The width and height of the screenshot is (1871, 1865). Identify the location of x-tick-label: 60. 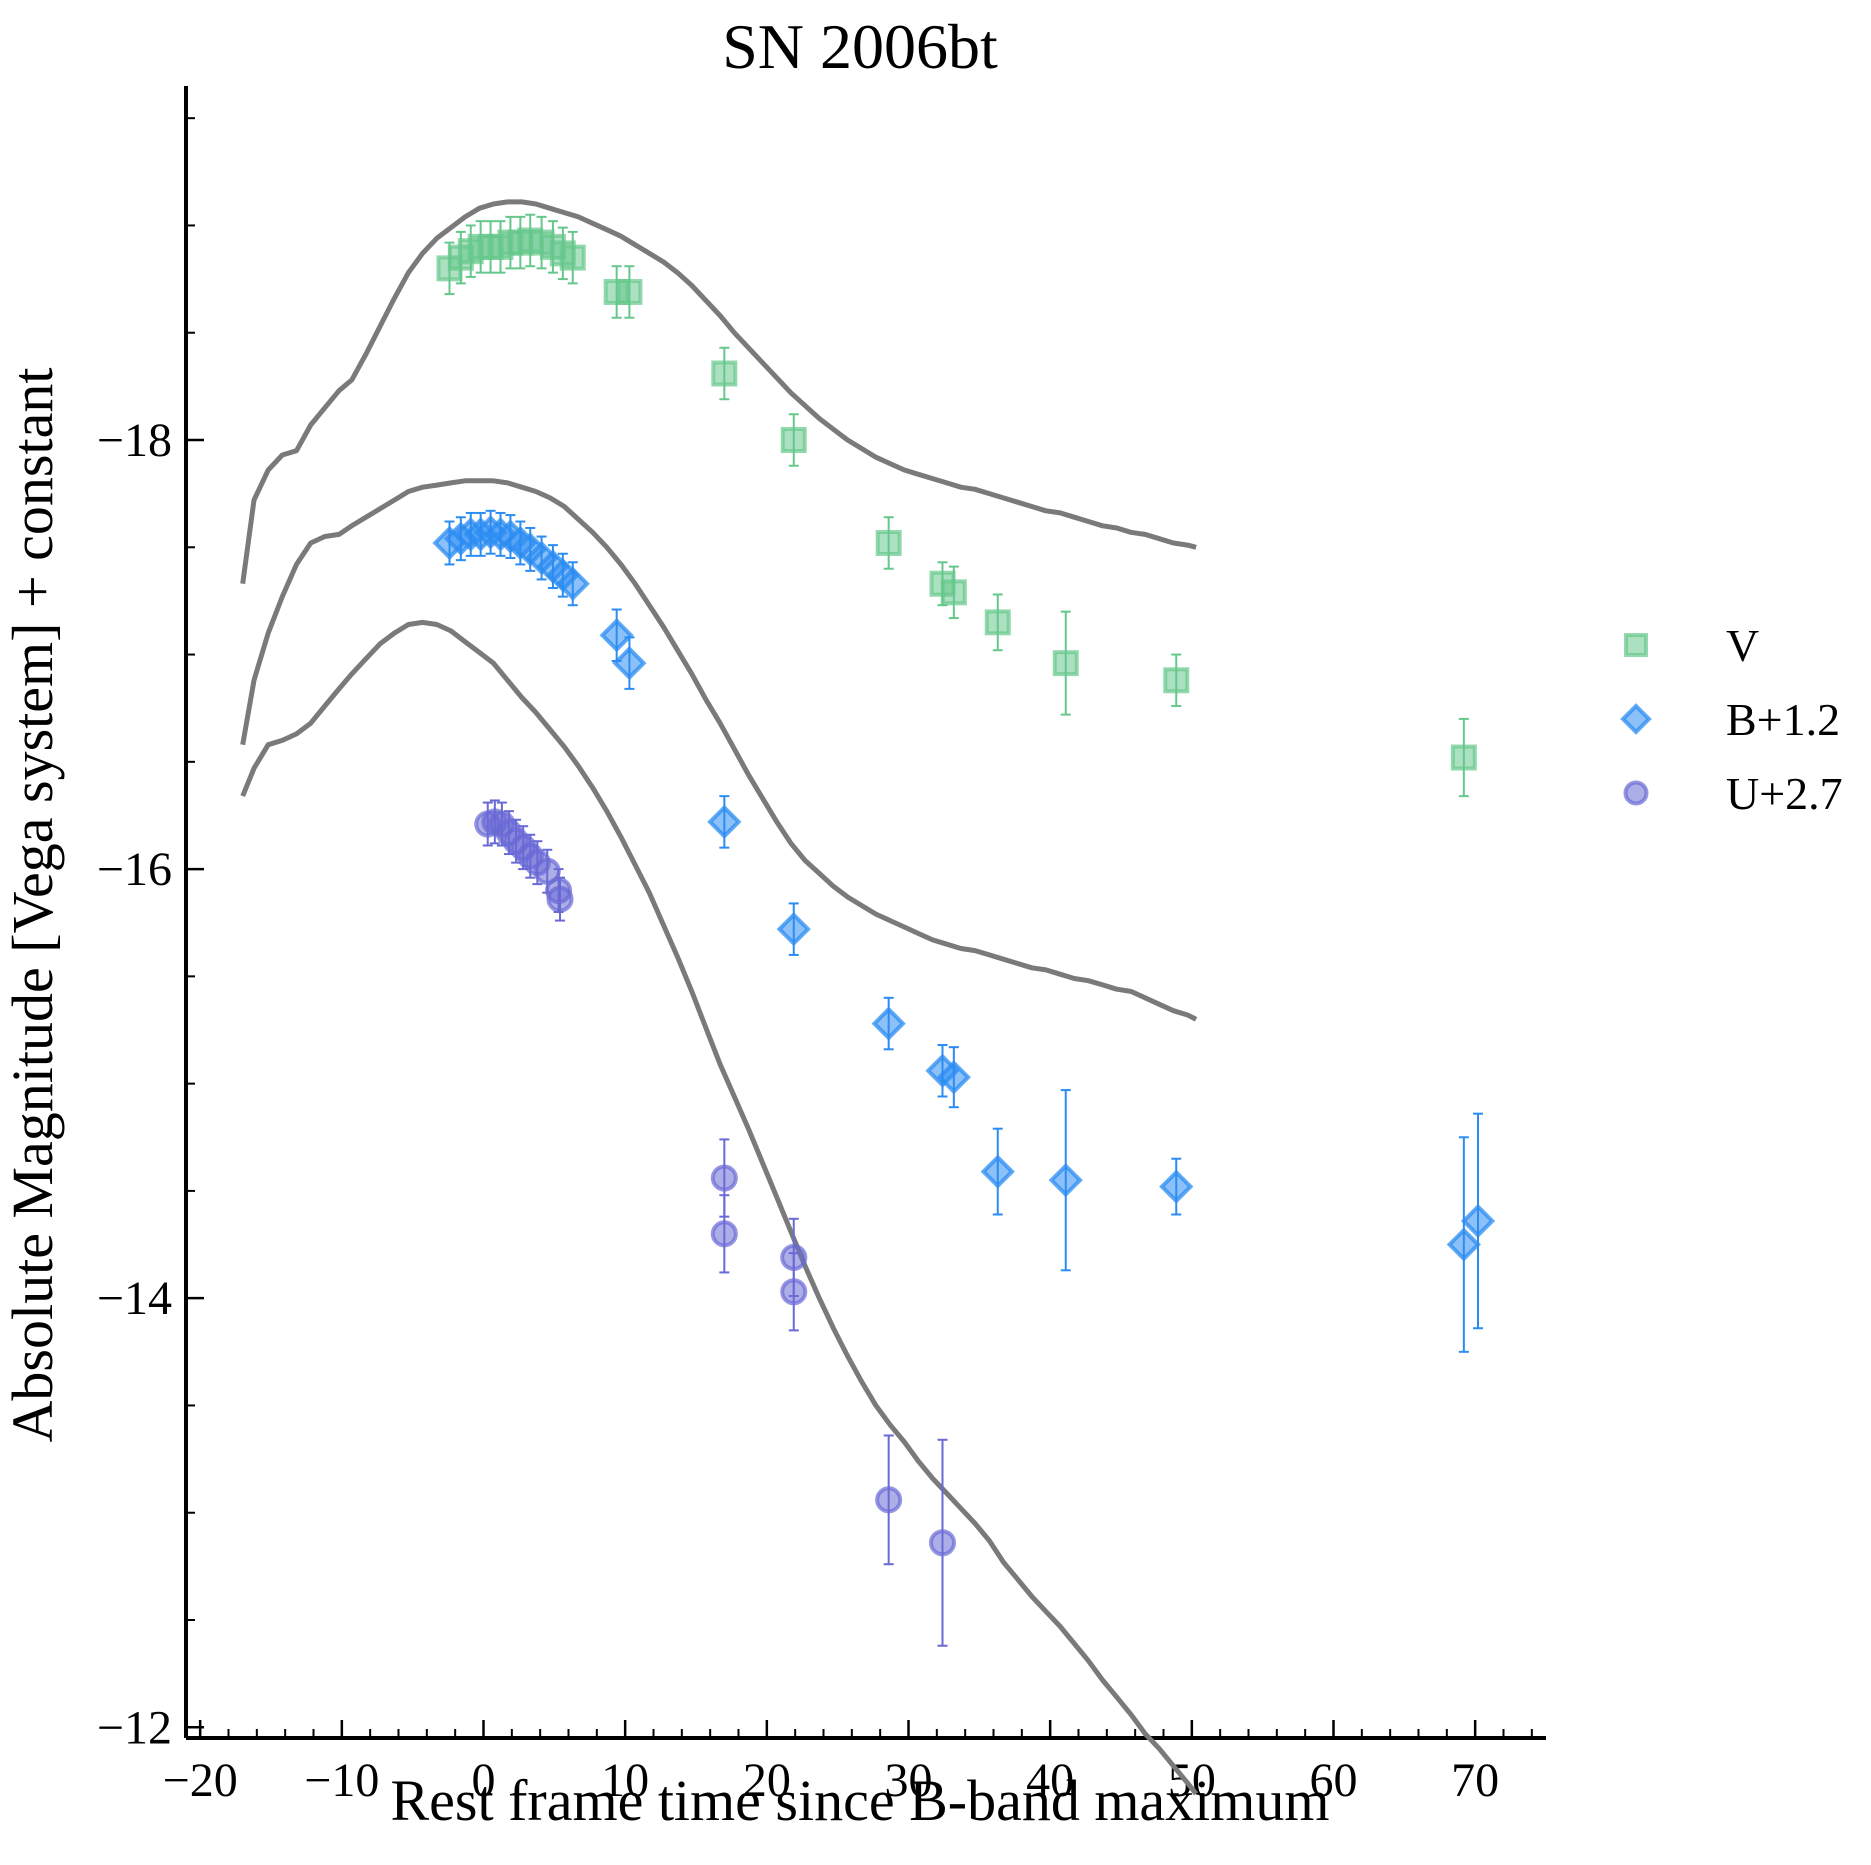
(1334, 1780).